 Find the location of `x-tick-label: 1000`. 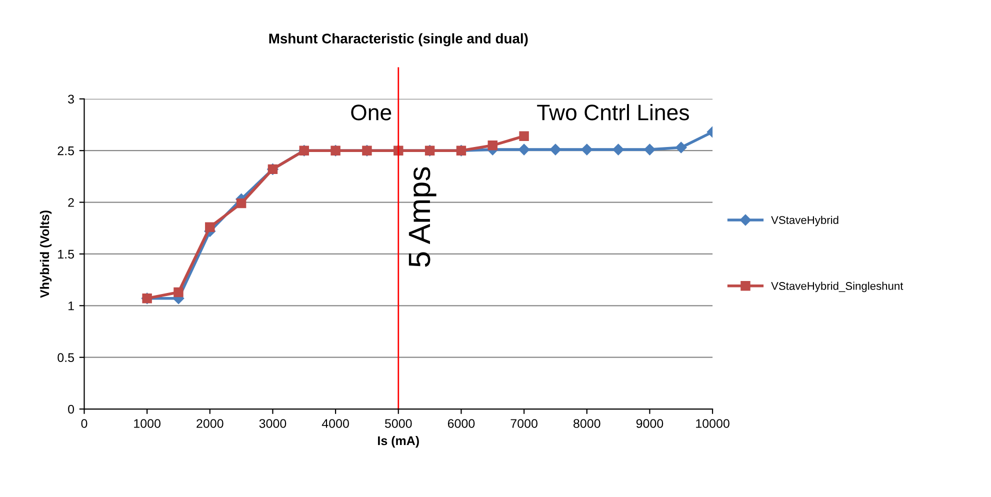

x-tick-label: 1000 is located at coordinates (147, 423).